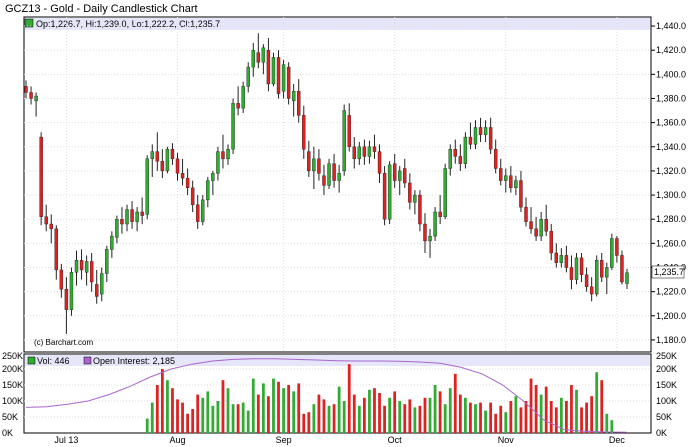  What do you see at coordinates (671, 340) in the screenshot?
I see `price-tick-label: 1,180.0` at bounding box center [671, 340].